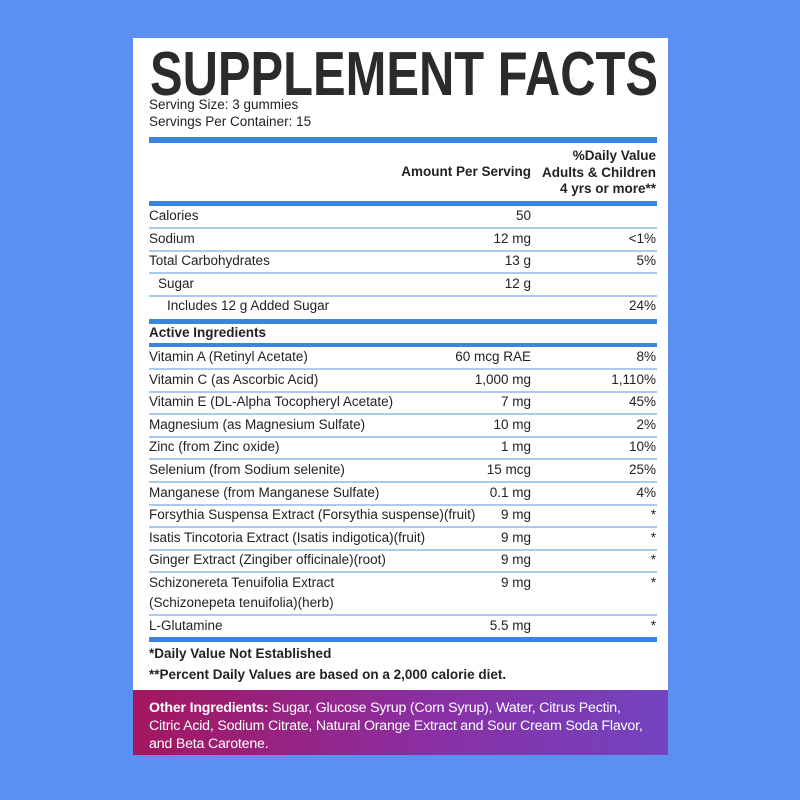 Image resolution: width=800 pixels, height=800 pixels. I want to click on row-name: Schizonereta Tenuifolia Extract, so click(242, 582).